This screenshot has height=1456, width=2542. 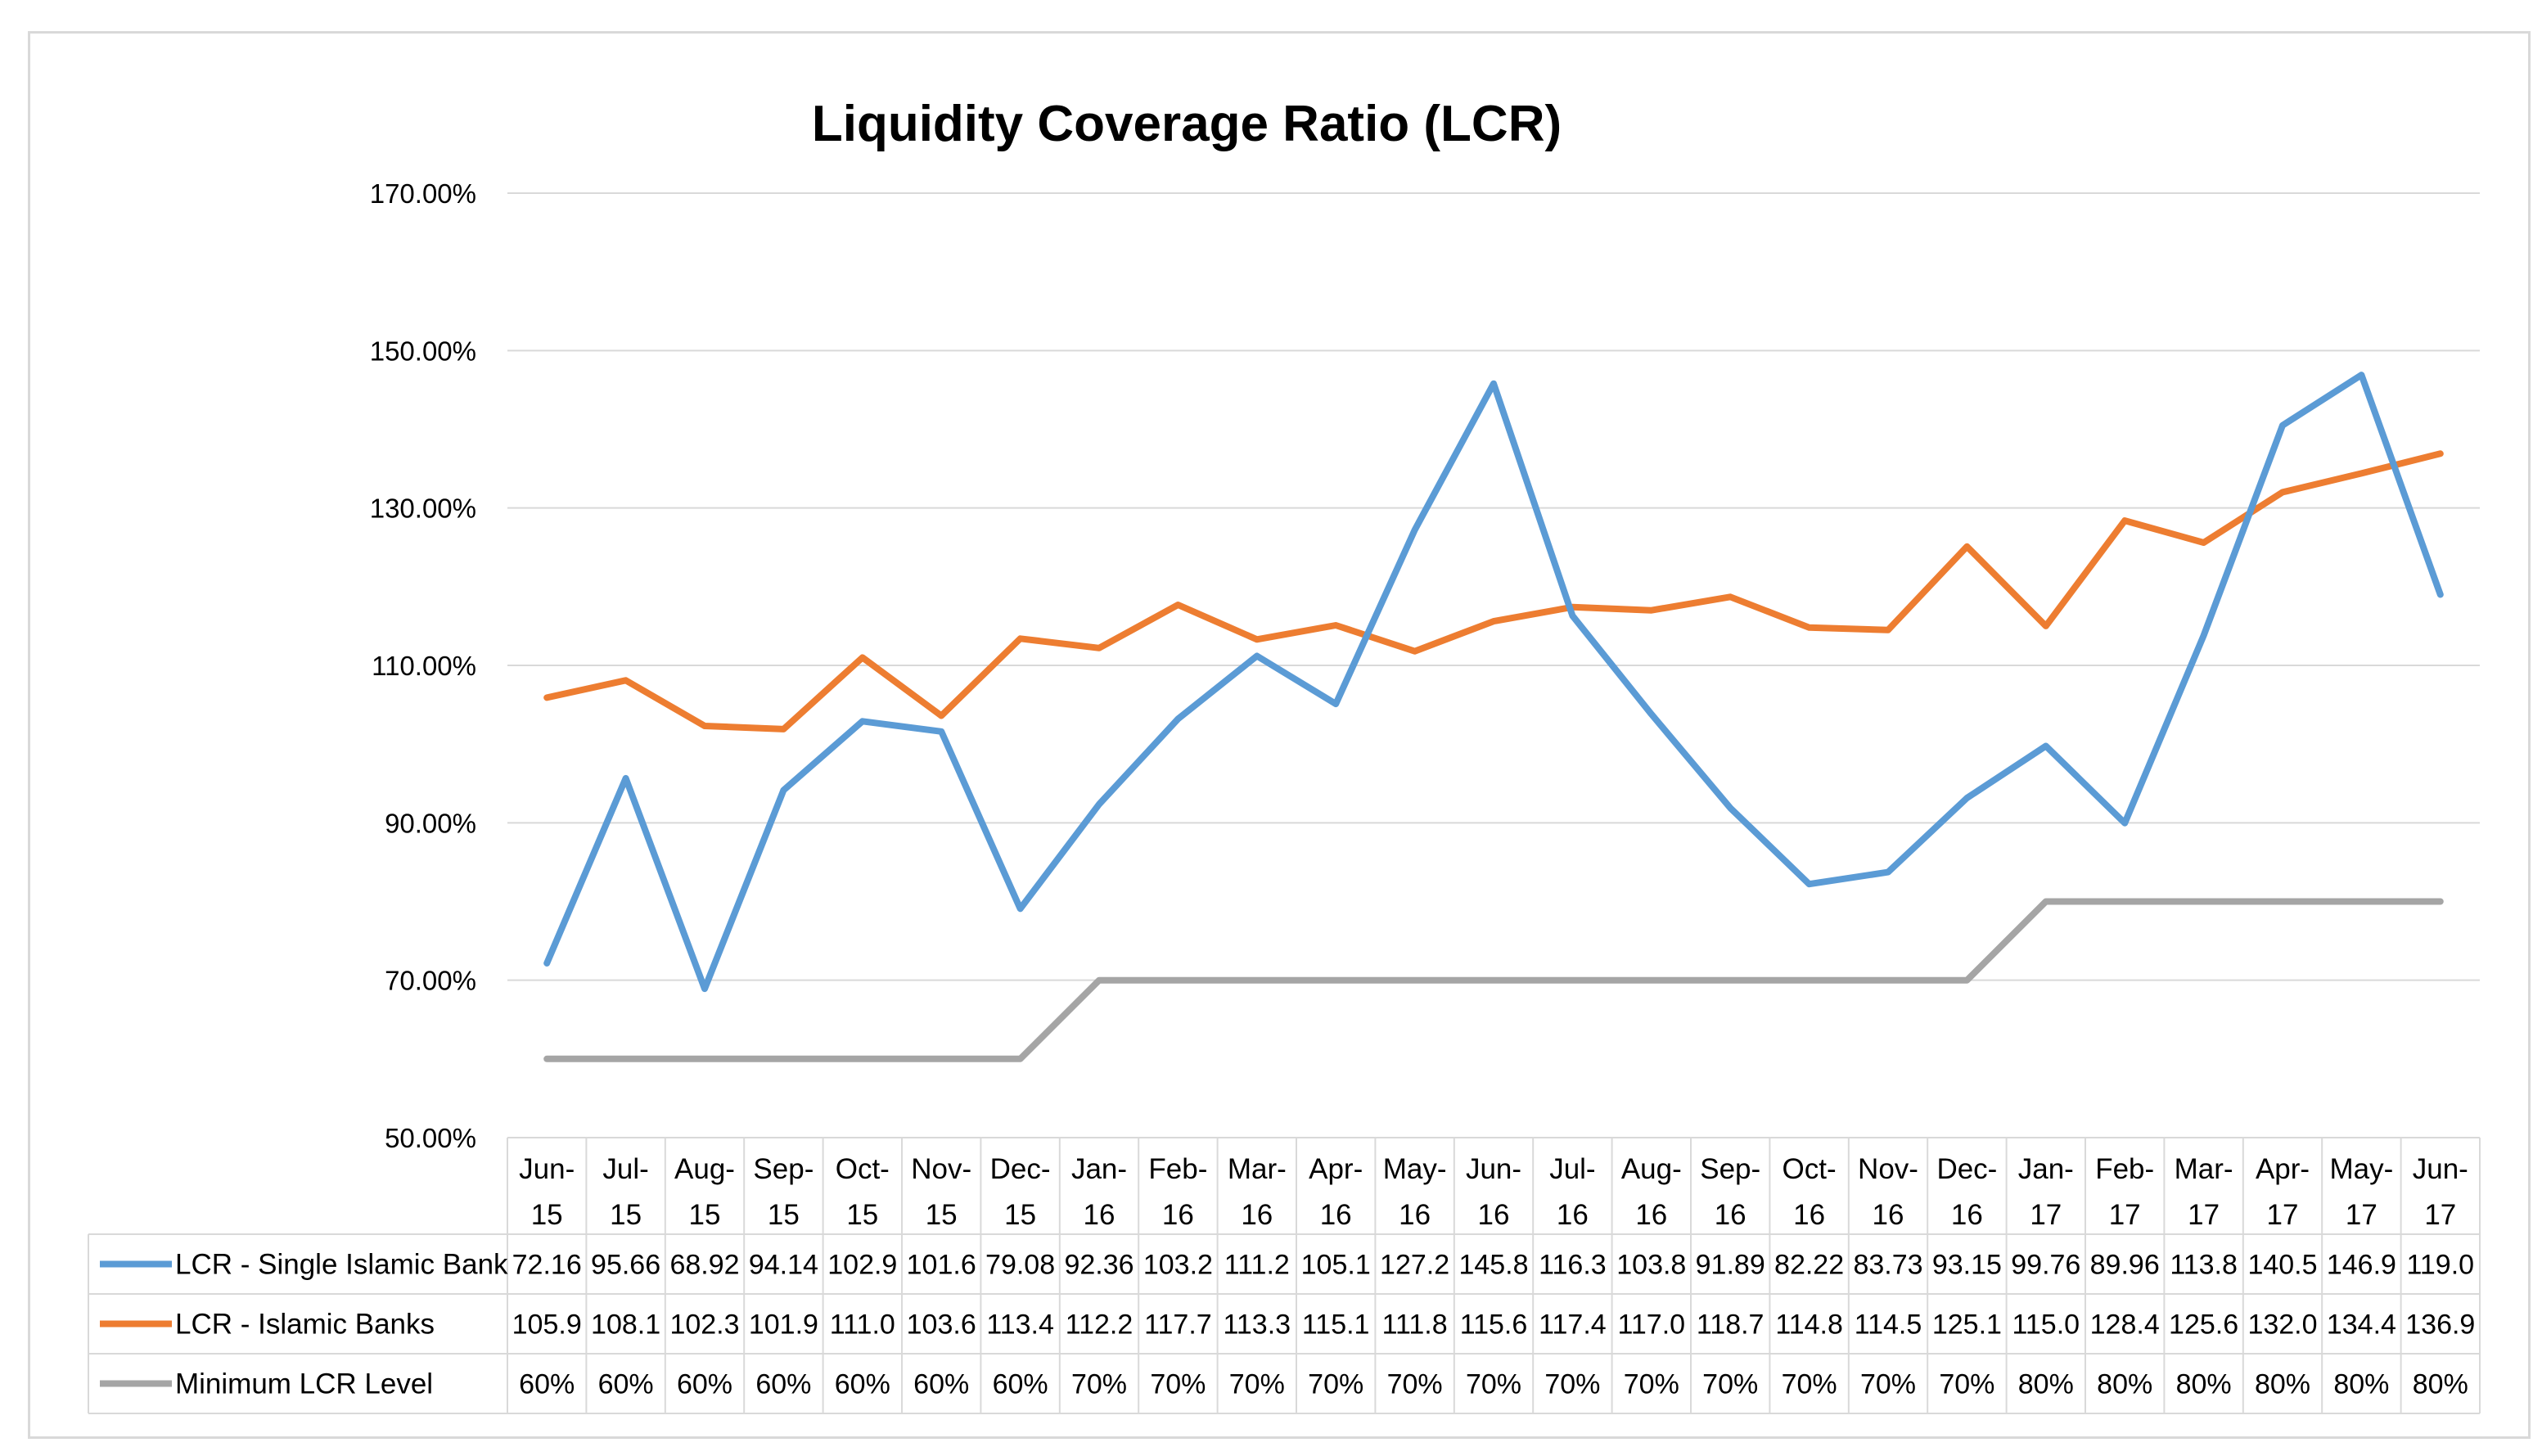 What do you see at coordinates (862, 1265) in the screenshot?
I see `table-cell: 102.9` at bounding box center [862, 1265].